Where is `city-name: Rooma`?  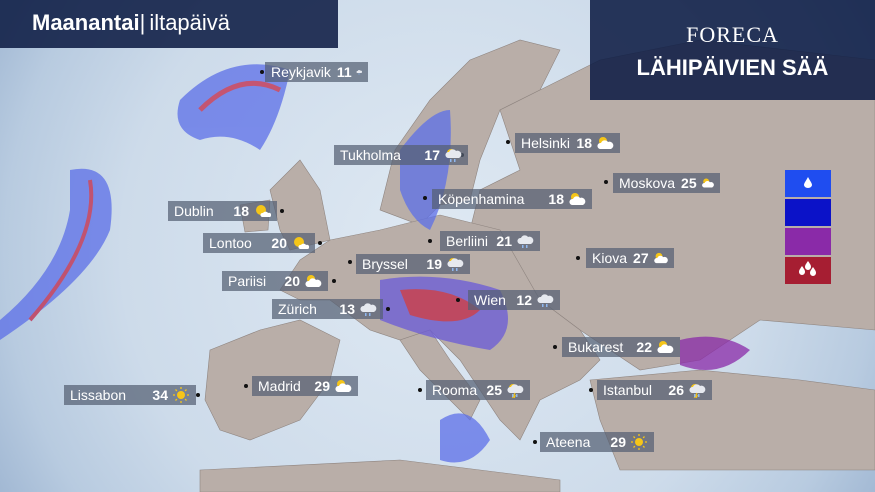
city-name: Rooma is located at coordinates (455, 390).